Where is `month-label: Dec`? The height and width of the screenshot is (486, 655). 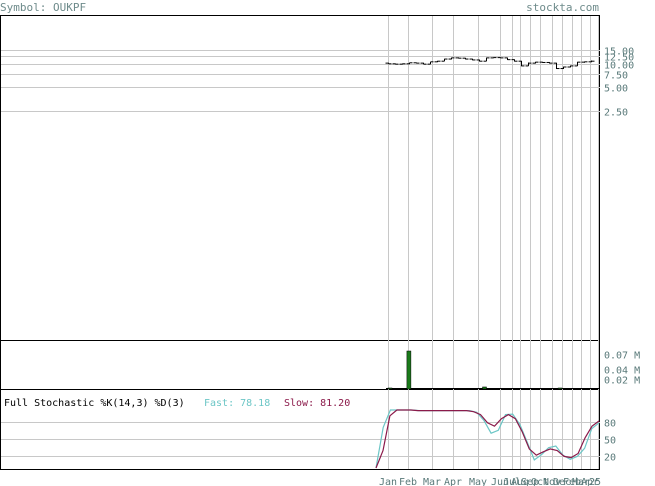 month-label: Dec is located at coordinates (562, 481).